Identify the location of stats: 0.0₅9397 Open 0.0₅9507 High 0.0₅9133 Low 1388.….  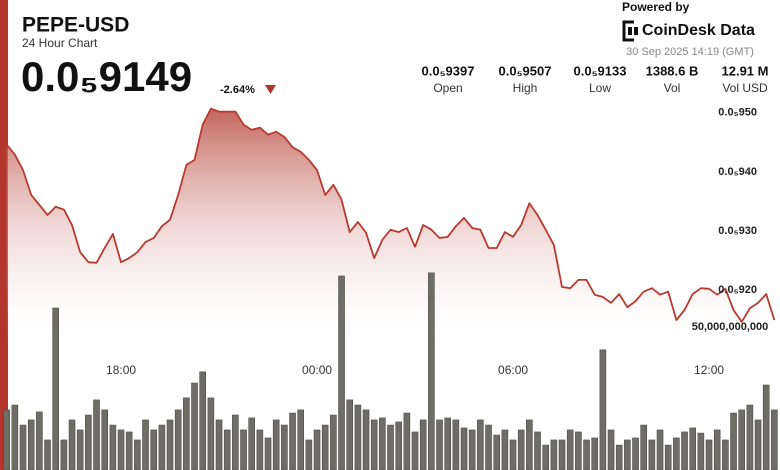
(595, 79).